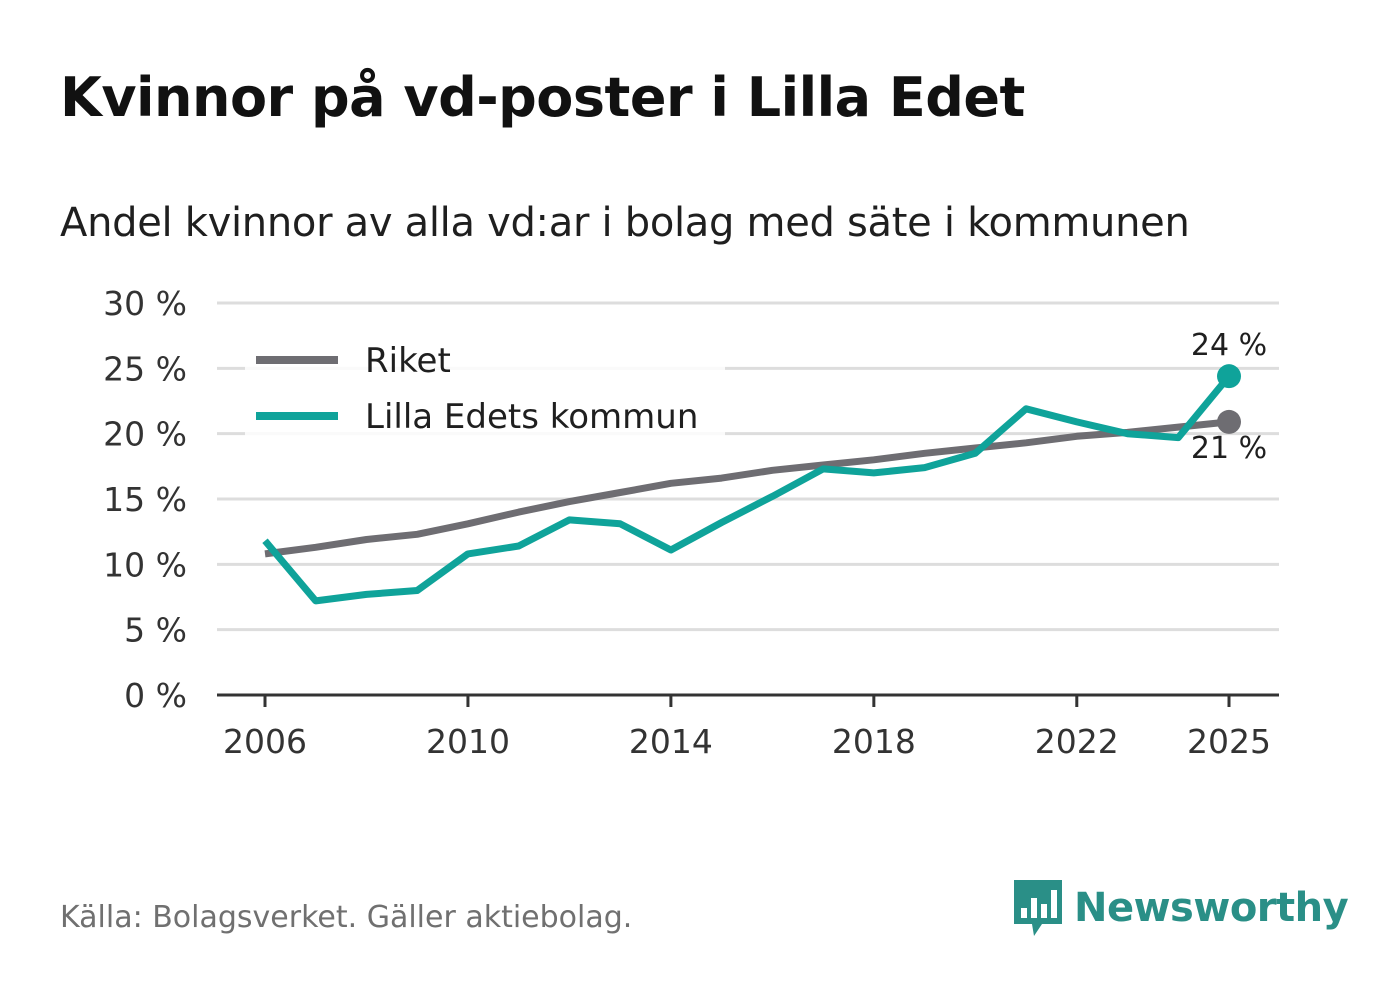 Image resolution: width=1382 pixels, height=999 pixels. What do you see at coordinates (1229, 448) in the screenshot?
I see `end-label-riket: 21 %` at bounding box center [1229, 448].